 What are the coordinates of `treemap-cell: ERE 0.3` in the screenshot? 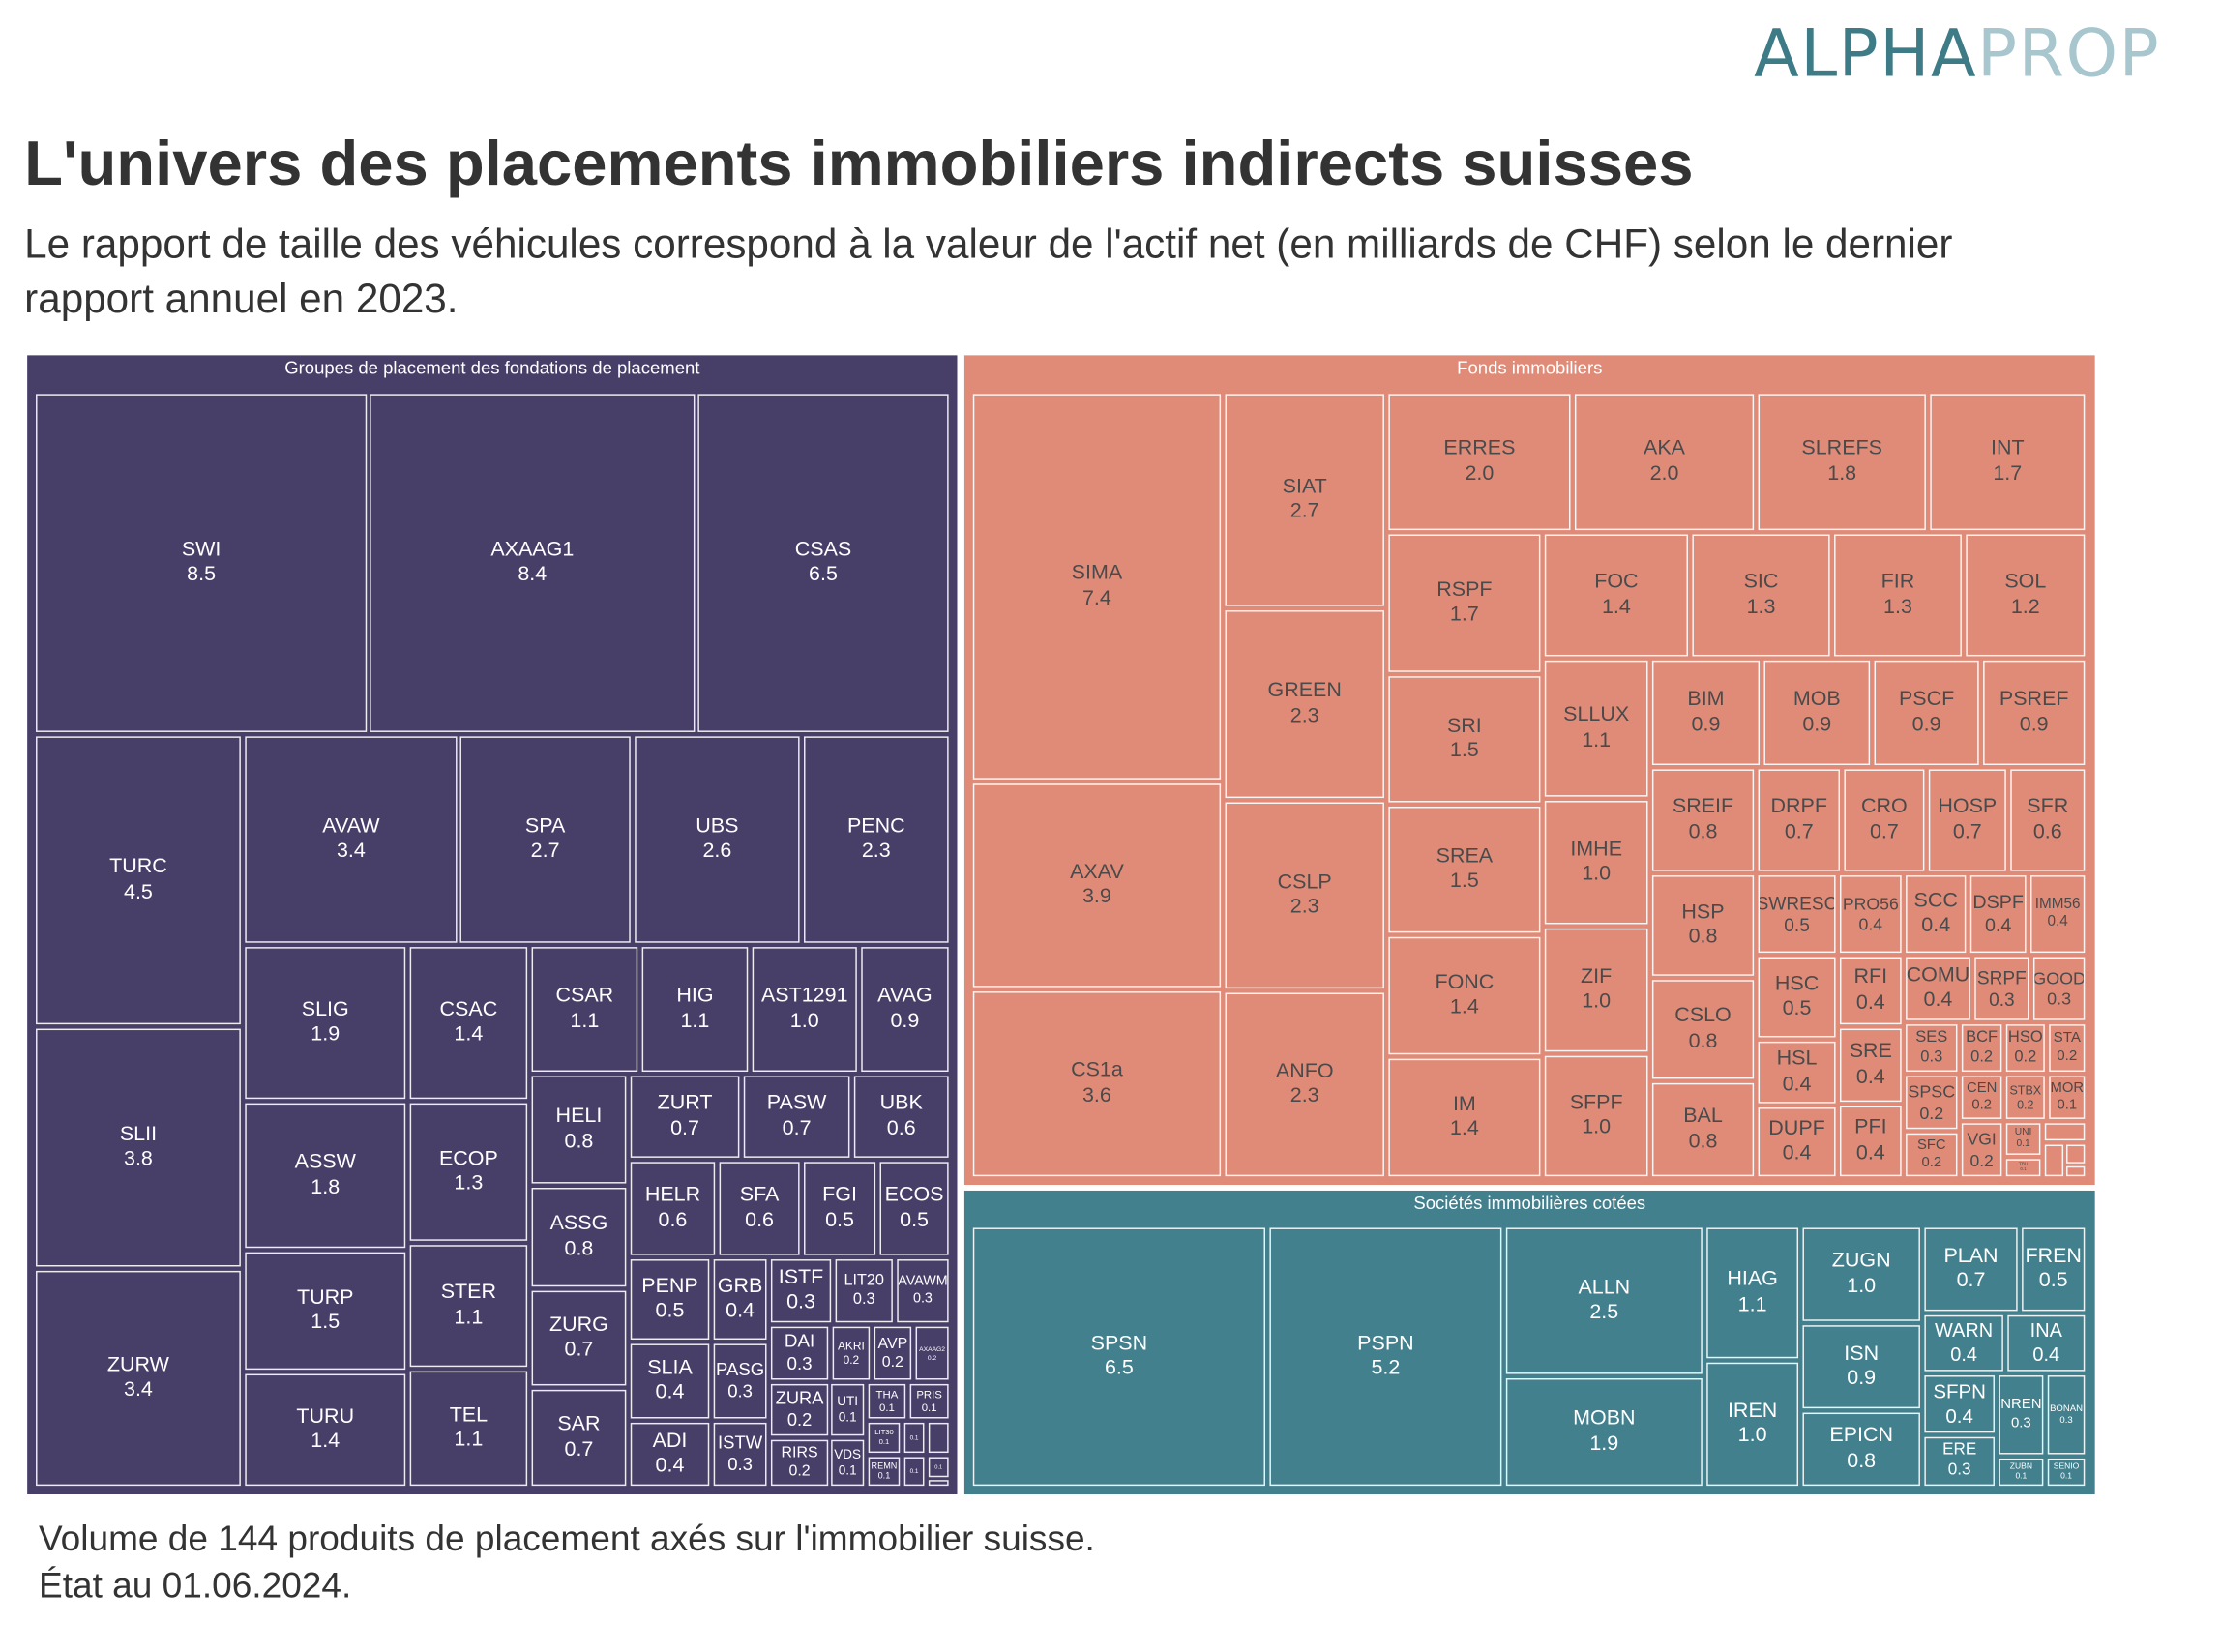 It's located at (1959, 1461).